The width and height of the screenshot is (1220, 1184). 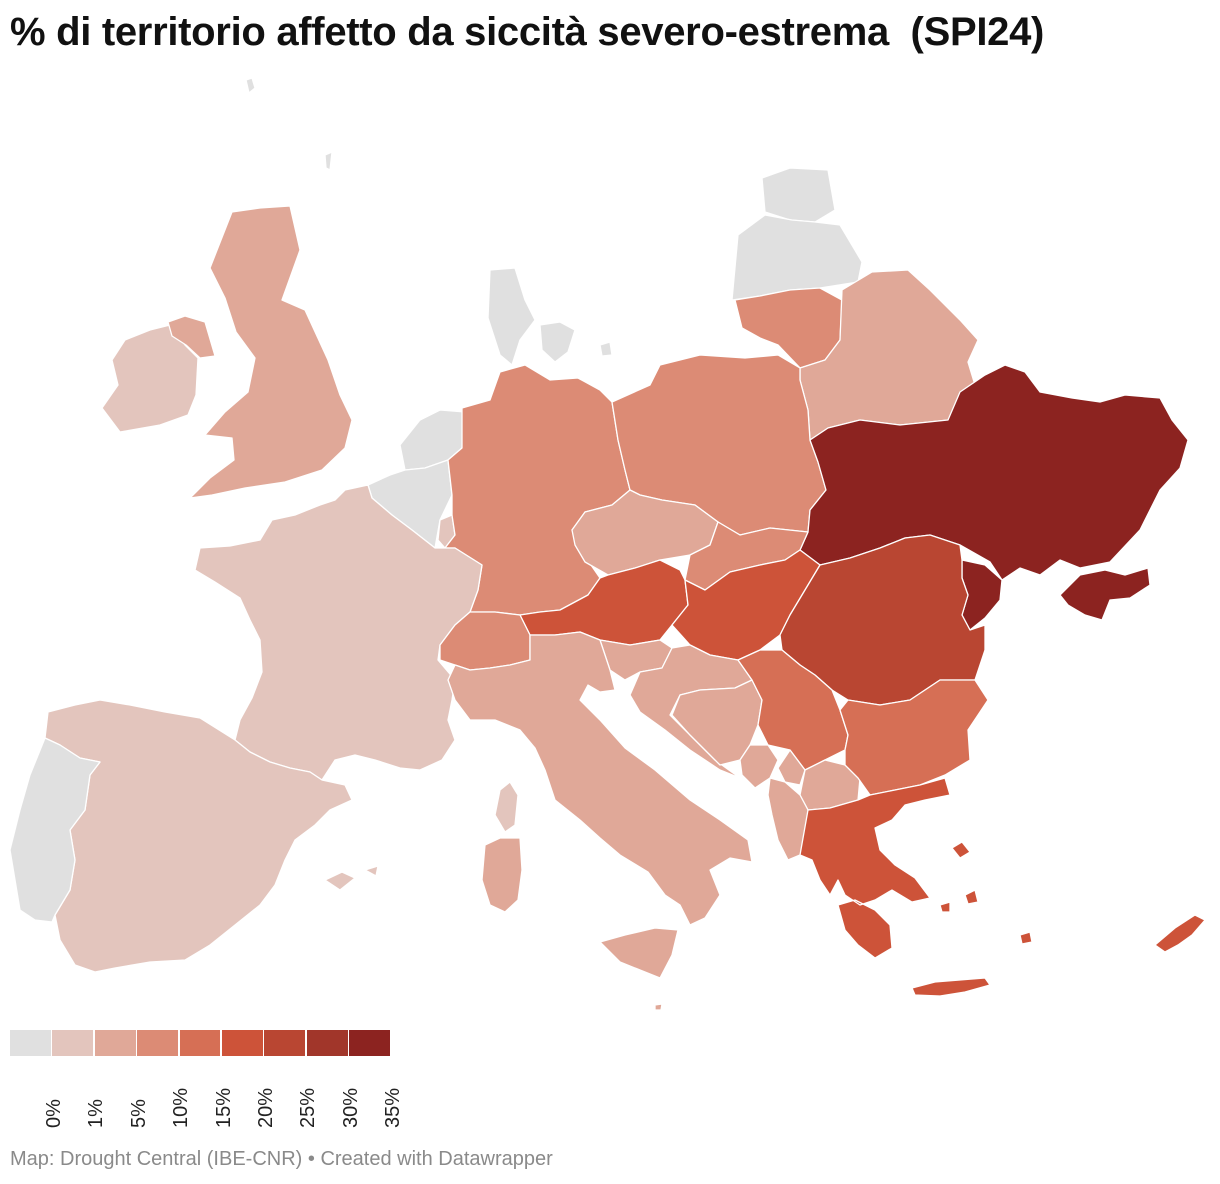 I want to click on legend-tick-label: 30%, so click(x=350, y=1107).